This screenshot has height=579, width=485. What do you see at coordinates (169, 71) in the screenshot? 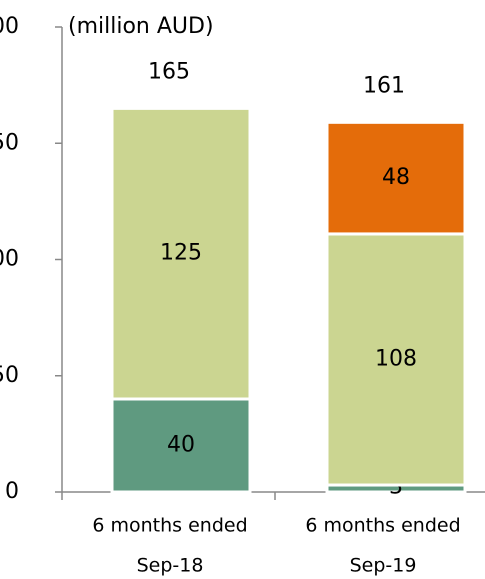
I see `total-label: 165` at bounding box center [169, 71].